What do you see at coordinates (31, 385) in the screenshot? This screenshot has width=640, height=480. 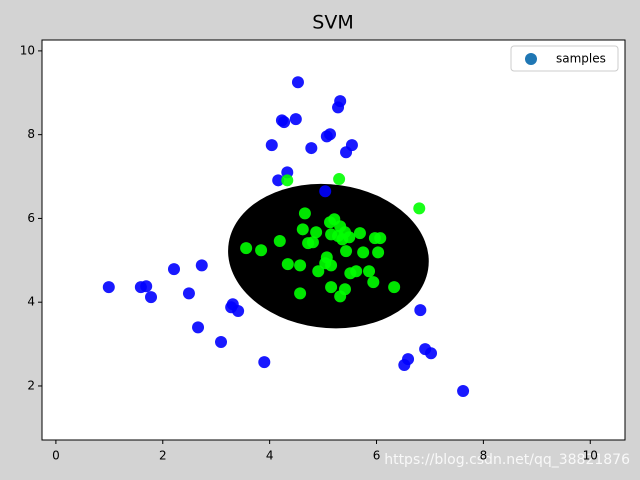 I see `y-tick-label: 2` at bounding box center [31, 385].